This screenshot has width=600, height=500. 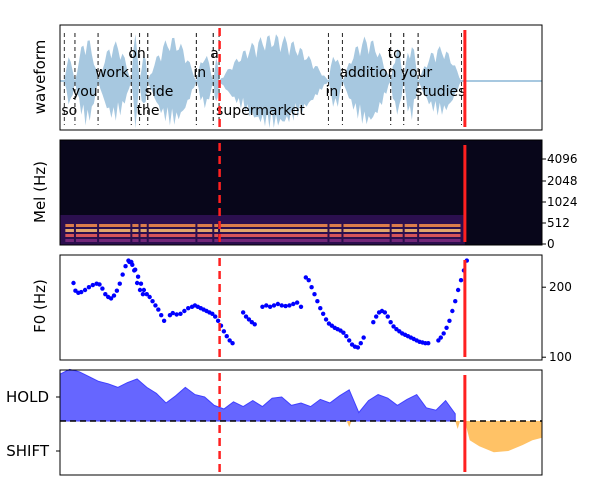 I want to click on word-label: you, so click(x=85, y=92).